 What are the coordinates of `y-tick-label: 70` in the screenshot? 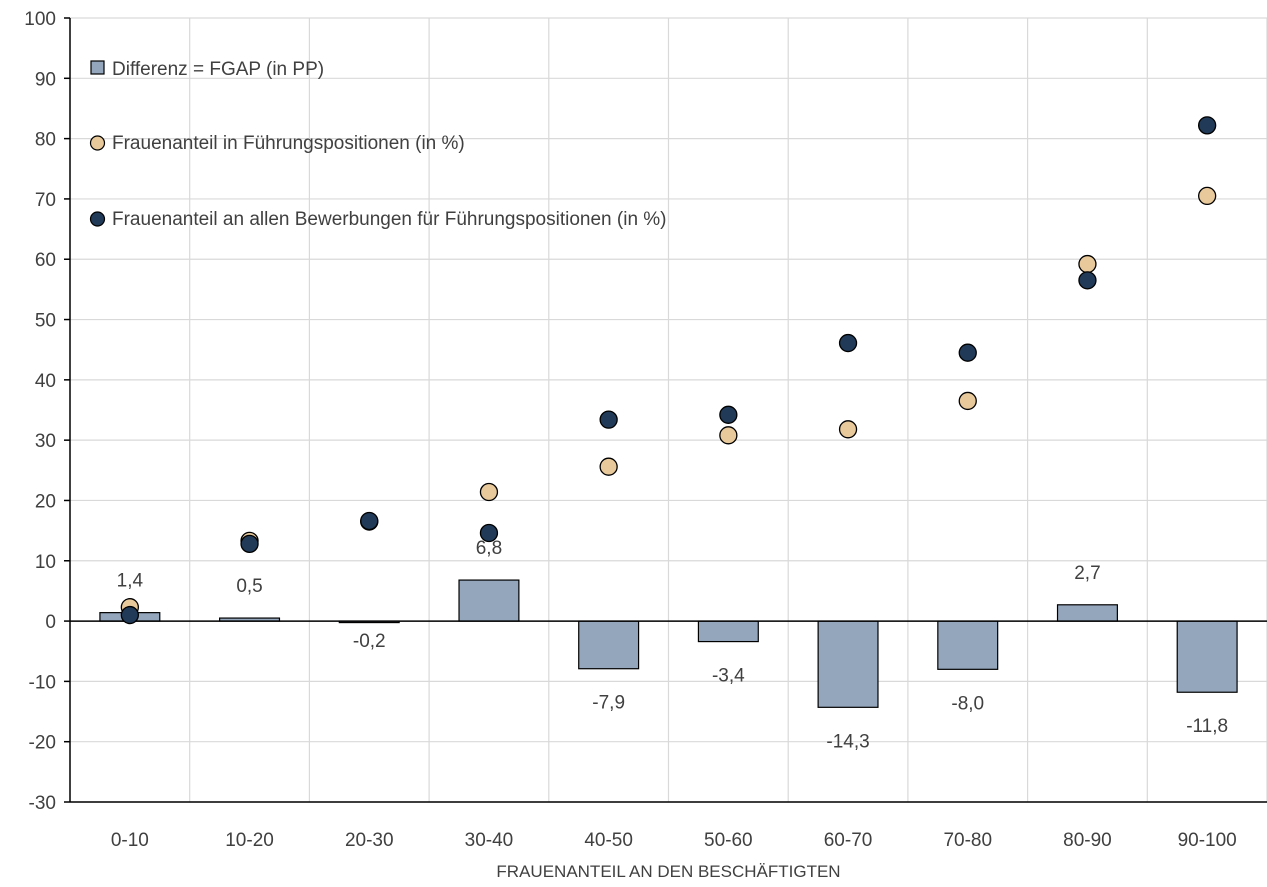 It's located at (45, 200).